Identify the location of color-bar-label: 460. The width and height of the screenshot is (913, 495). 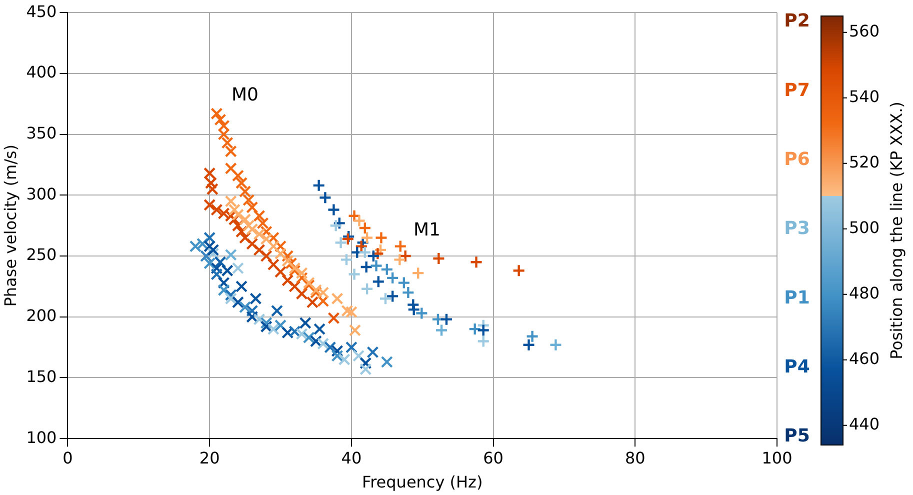
(864, 358).